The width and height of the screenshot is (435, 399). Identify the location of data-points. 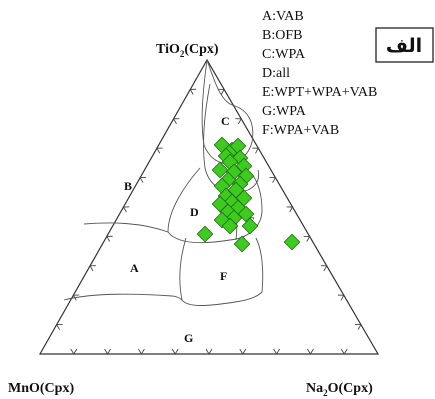
(248, 194).